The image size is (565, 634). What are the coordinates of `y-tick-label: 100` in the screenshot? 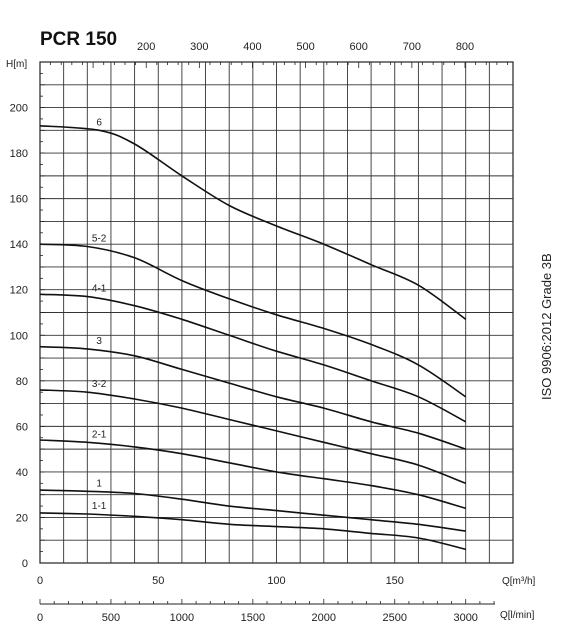 It's located at (19, 336).